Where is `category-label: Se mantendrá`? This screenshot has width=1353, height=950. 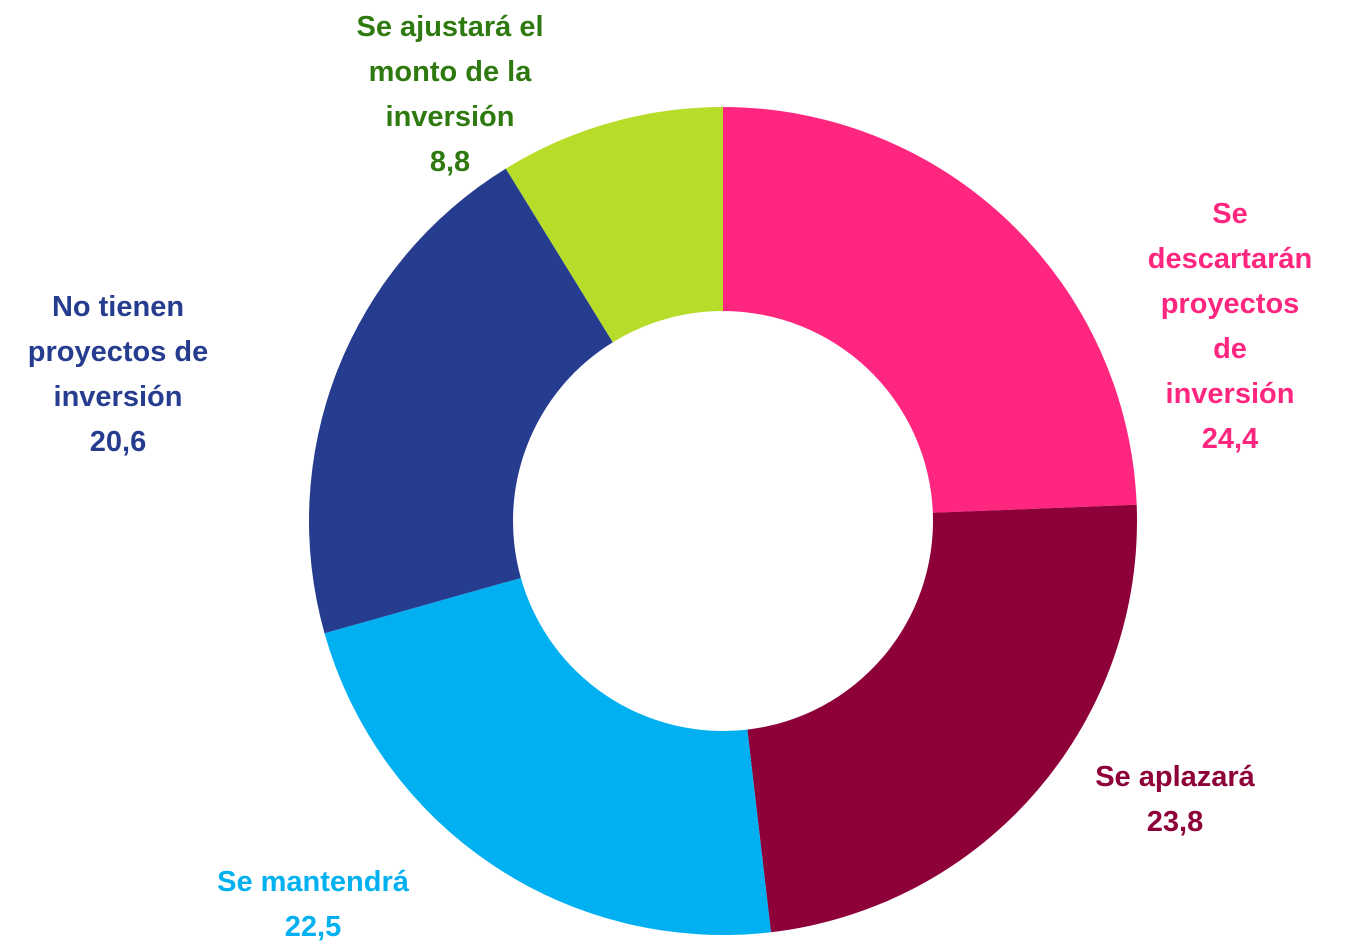
category-label: Se mantendrá is located at coordinates (313, 882).